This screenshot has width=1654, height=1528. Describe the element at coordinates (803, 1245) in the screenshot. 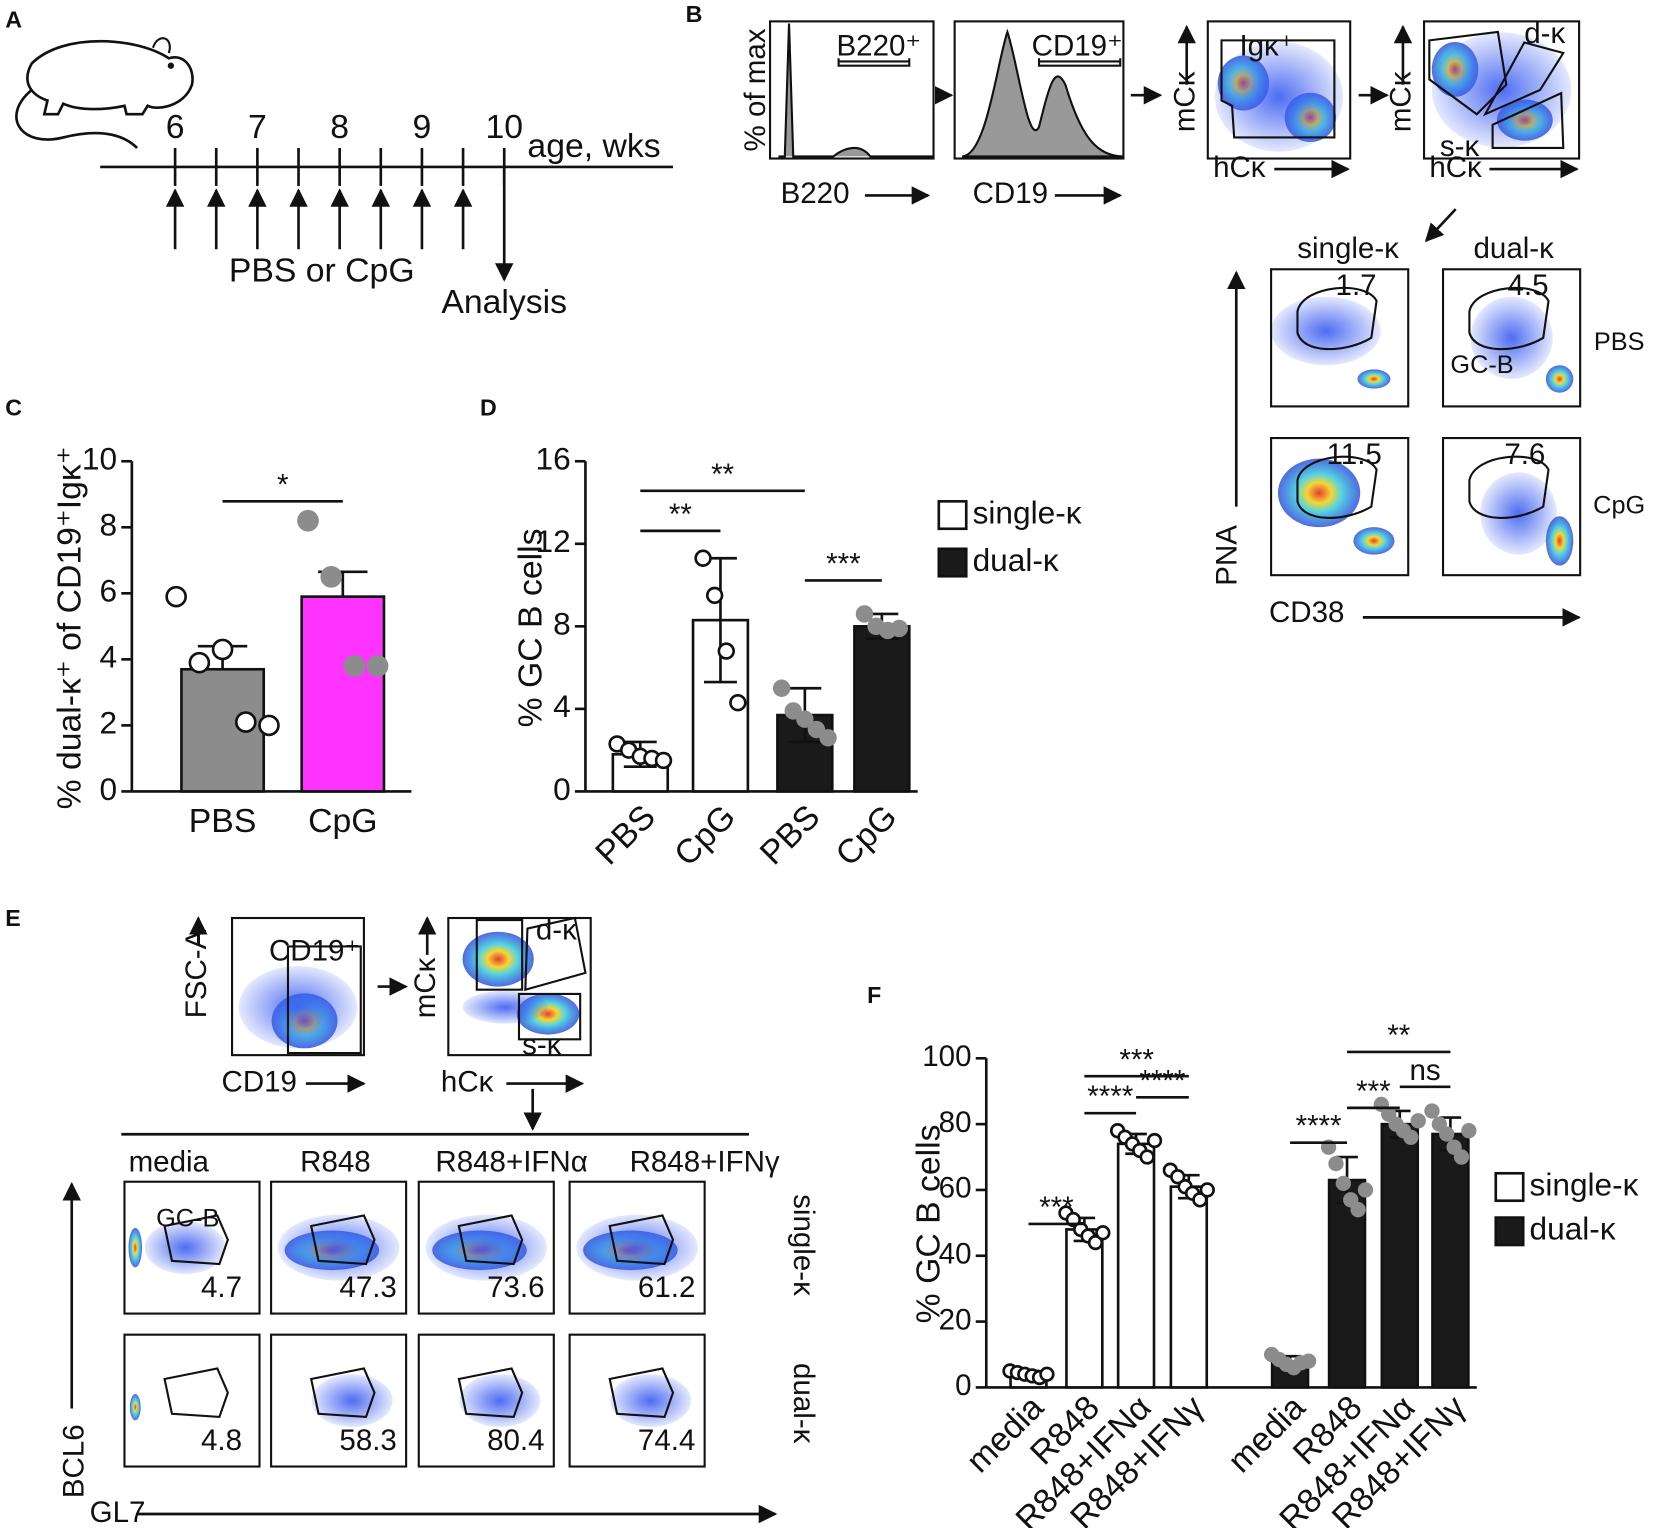

I see `row-label: single-κ` at that location.